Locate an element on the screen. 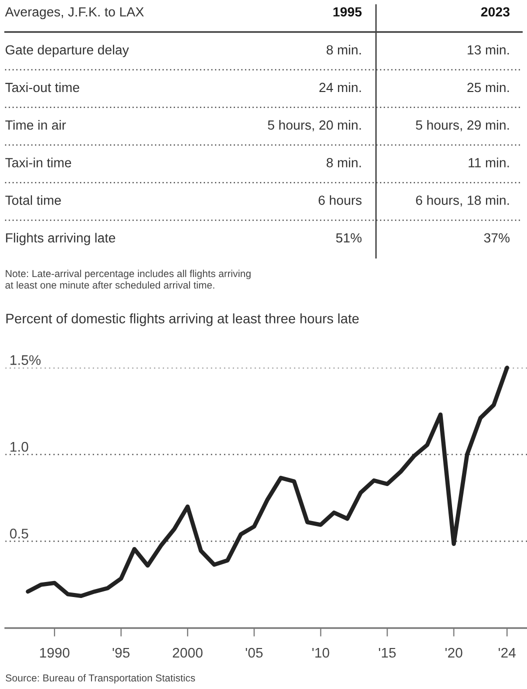 This screenshot has width=527, height=689. chart-title: Percent of domestic flights arriving at least three hours late is located at coordinates (182, 319).